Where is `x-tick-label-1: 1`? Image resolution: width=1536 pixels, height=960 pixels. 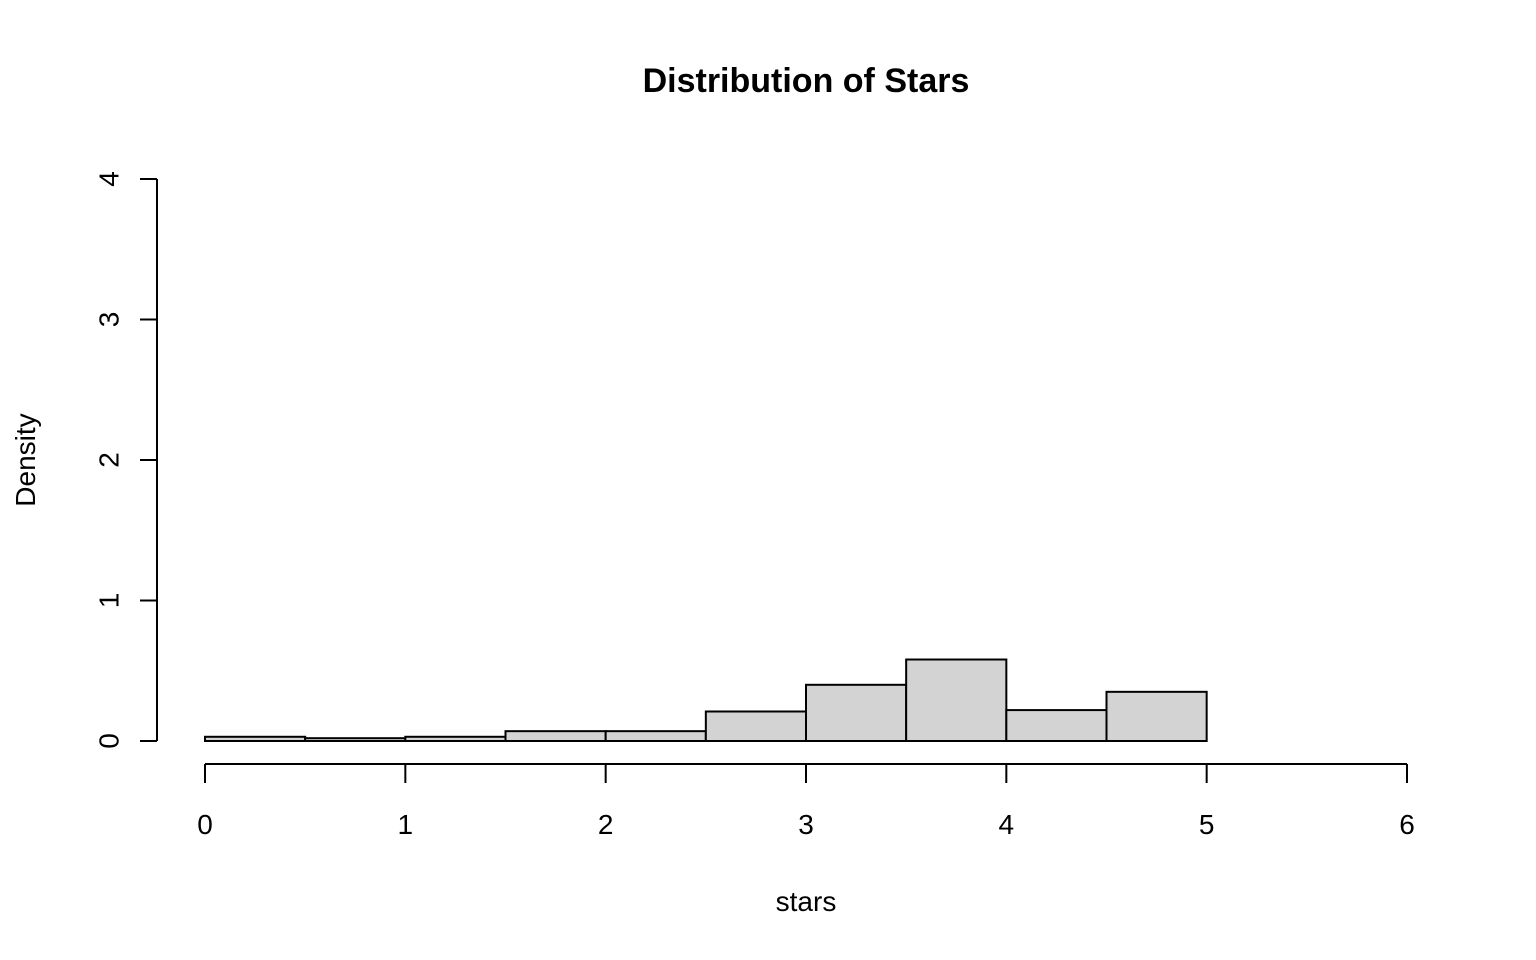
x-tick-label-1: 1 is located at coordinates (406, 824).